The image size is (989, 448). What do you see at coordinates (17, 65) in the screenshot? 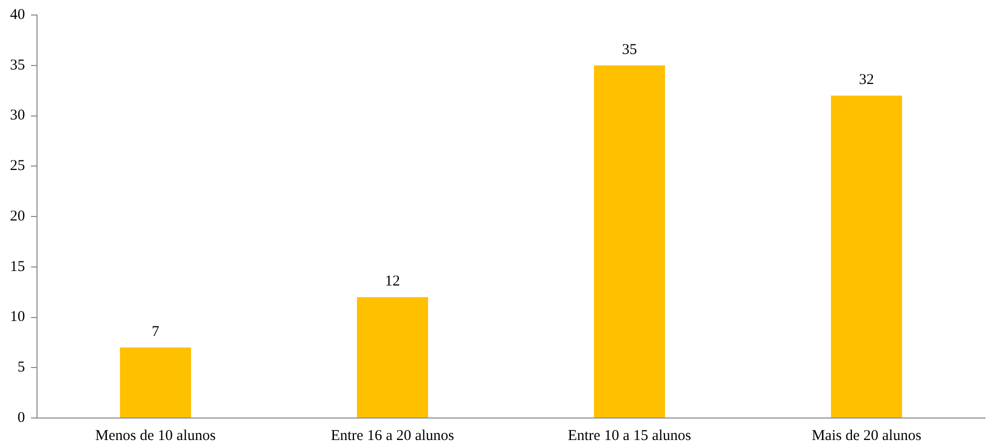
I see `y-tick-label: 35` at bounding box center [17, 65].